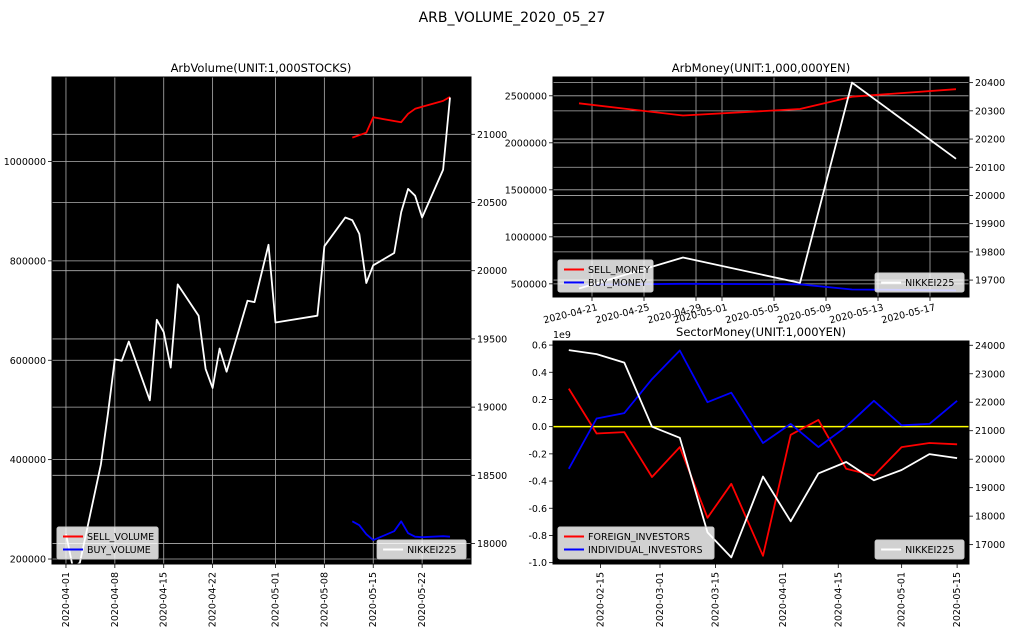 The height and width of the screenshot is (640, 1024). Describe the element at coordinates (115, 599) in the screenshot. I see `x-tick-label: 2020-04-08` at that location.